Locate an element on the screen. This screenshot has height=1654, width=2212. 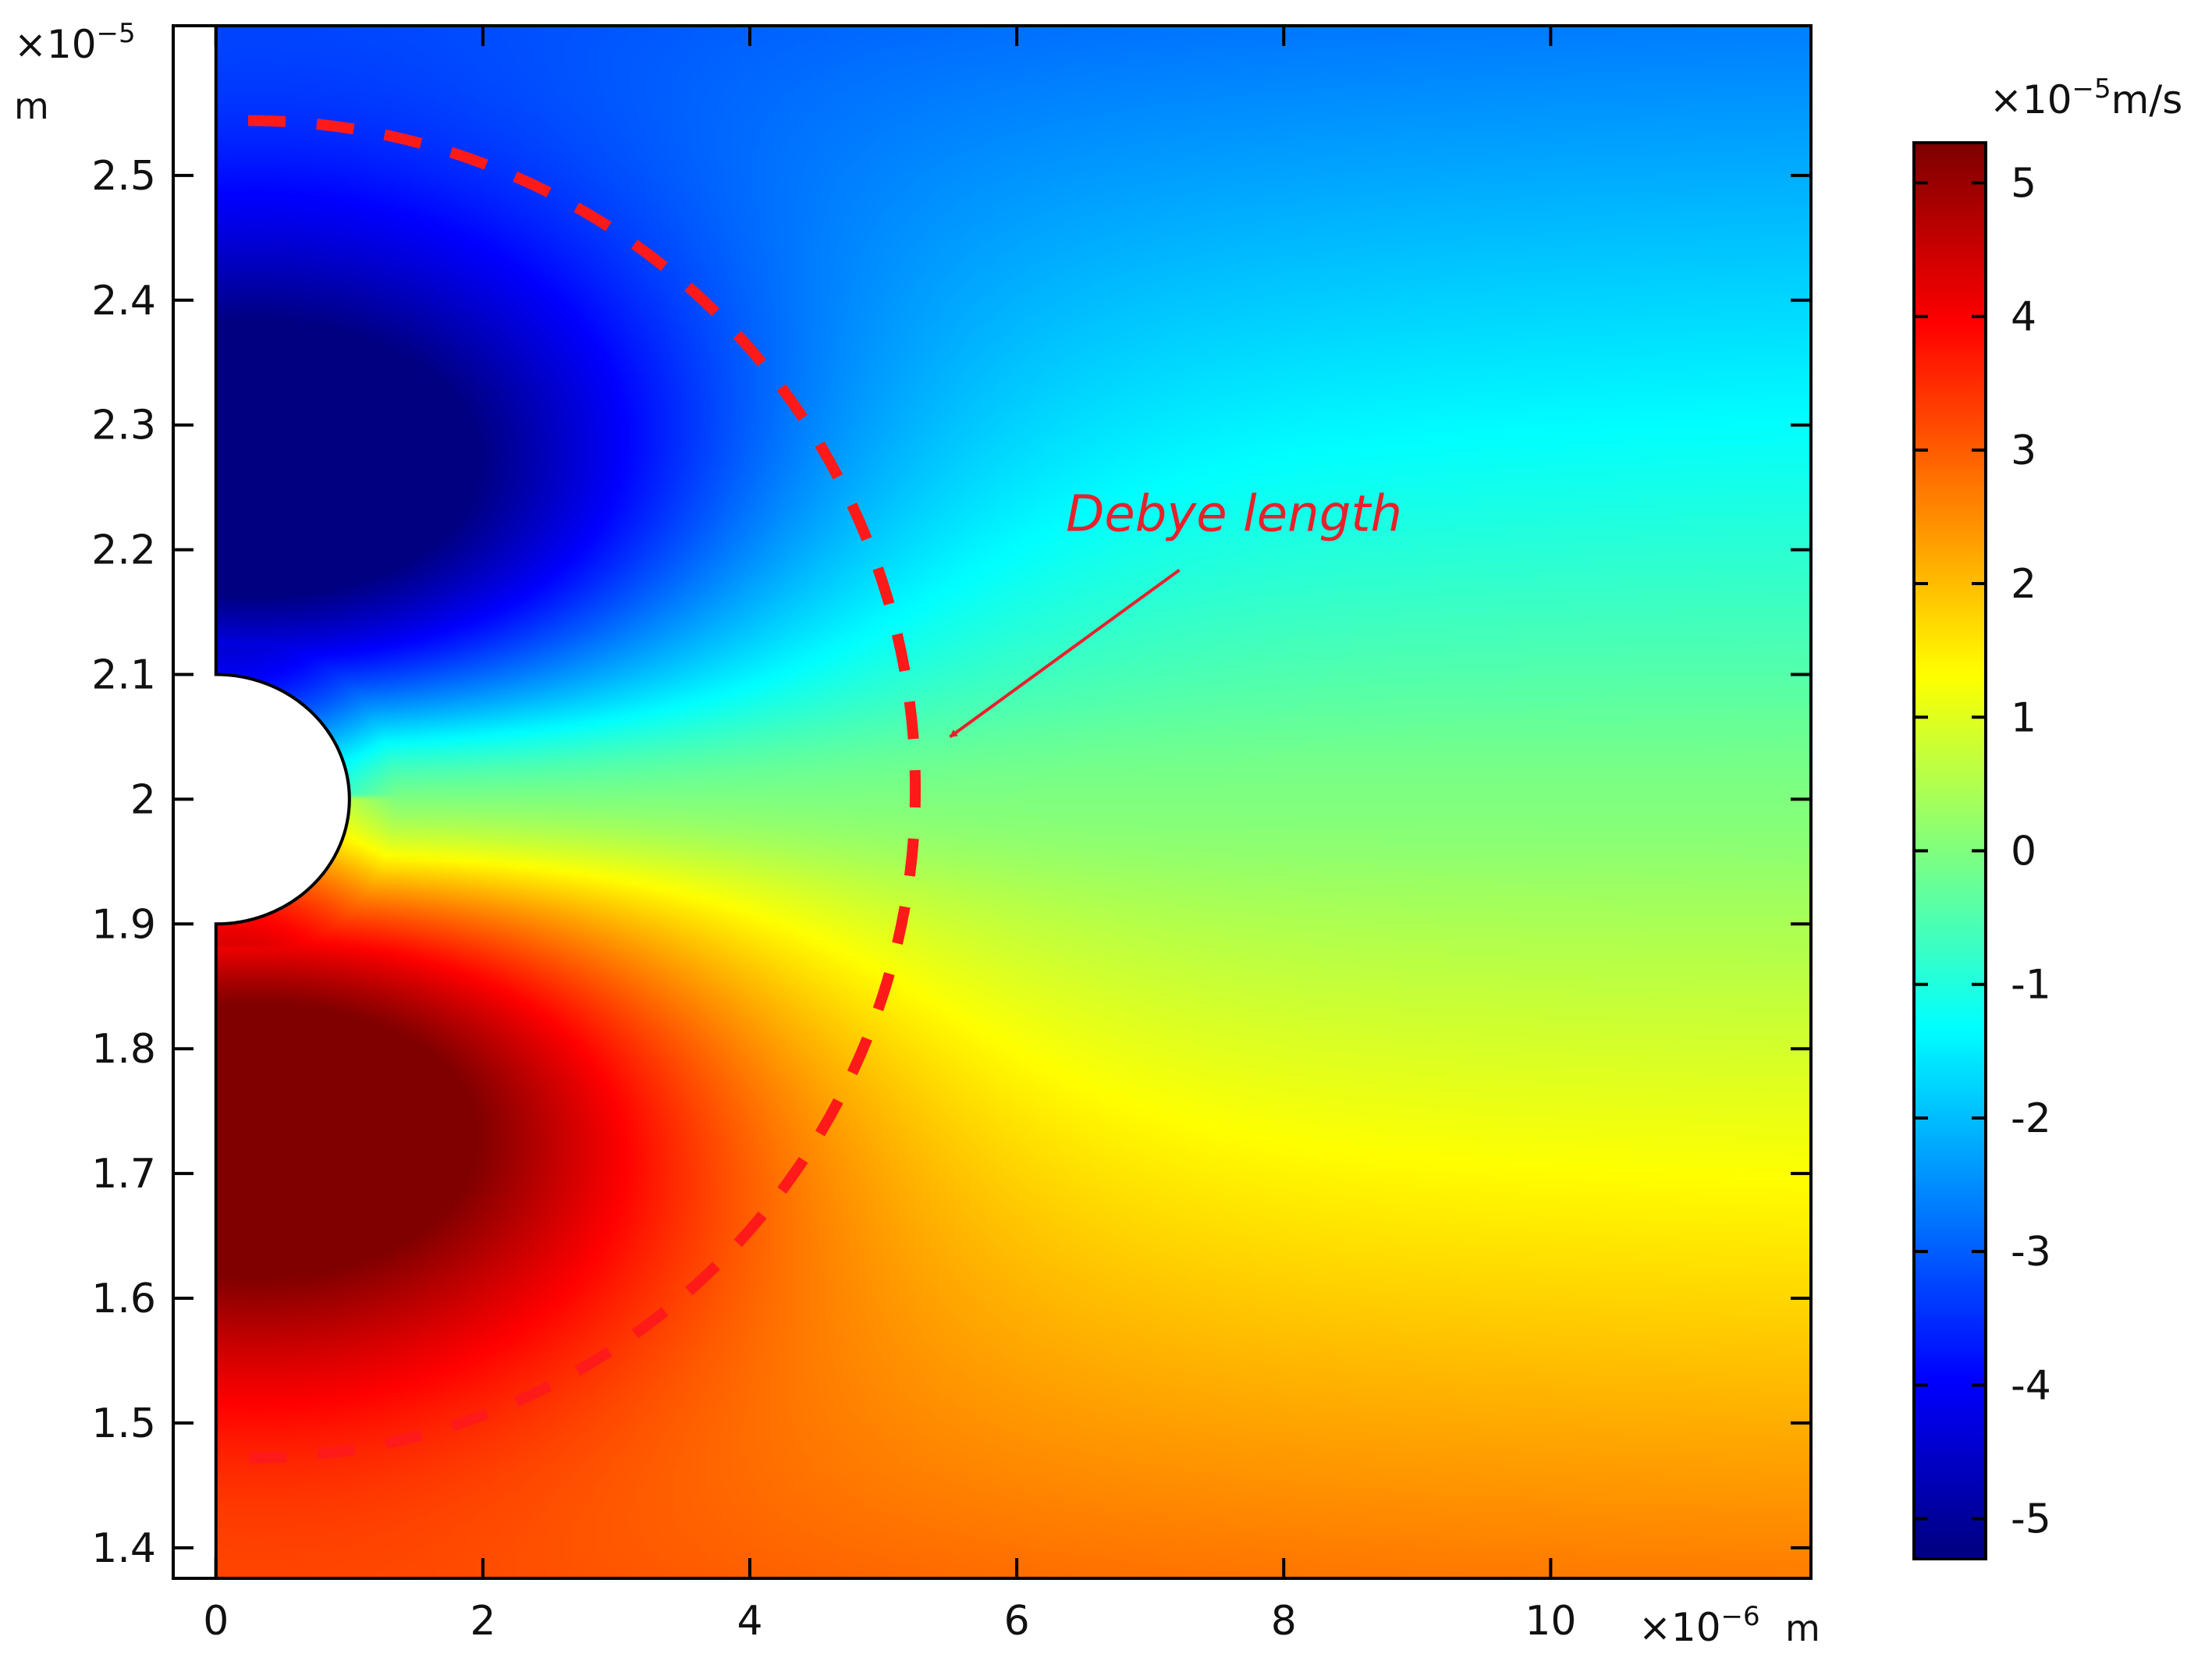
x-axis-multiplier-exponent: −6 is located at coordinates (1740, 1616).